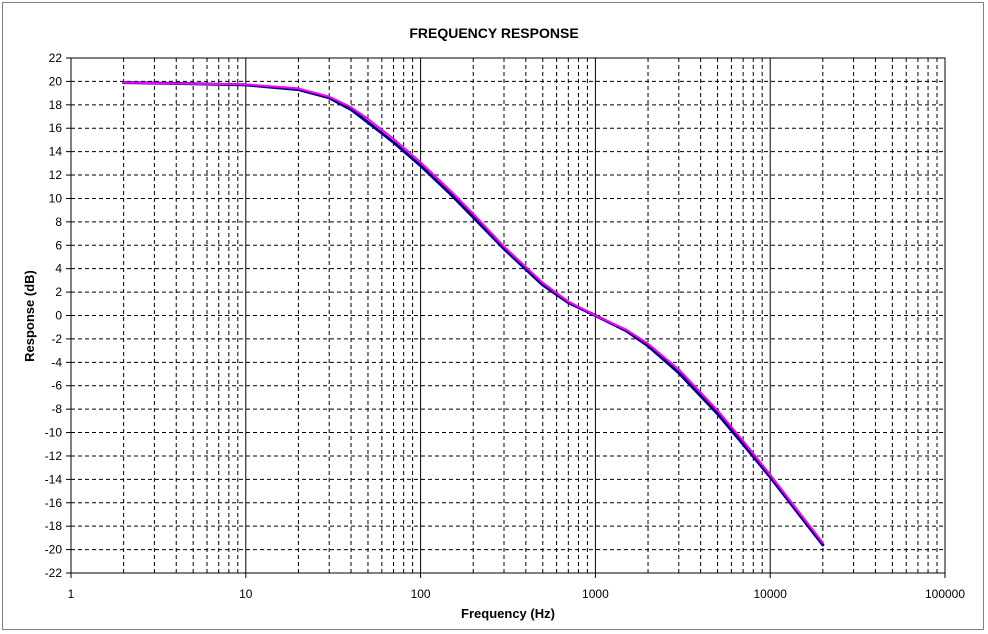  I want to click on y-tick-label: -16, so click(54, 503).